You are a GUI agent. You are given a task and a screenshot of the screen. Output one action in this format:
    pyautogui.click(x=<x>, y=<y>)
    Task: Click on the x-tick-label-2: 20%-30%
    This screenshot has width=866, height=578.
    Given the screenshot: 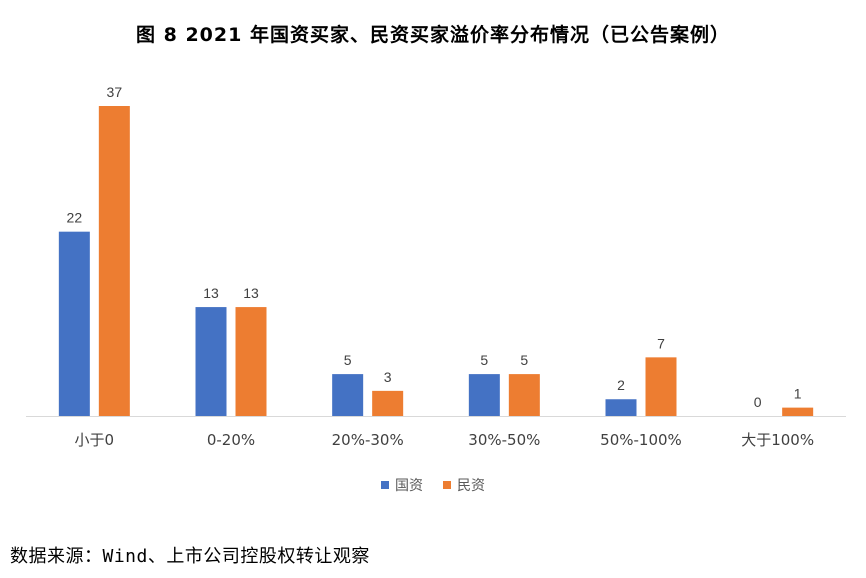 What is the action you would take?
    pyautogui.click(x=368, y=440)
    